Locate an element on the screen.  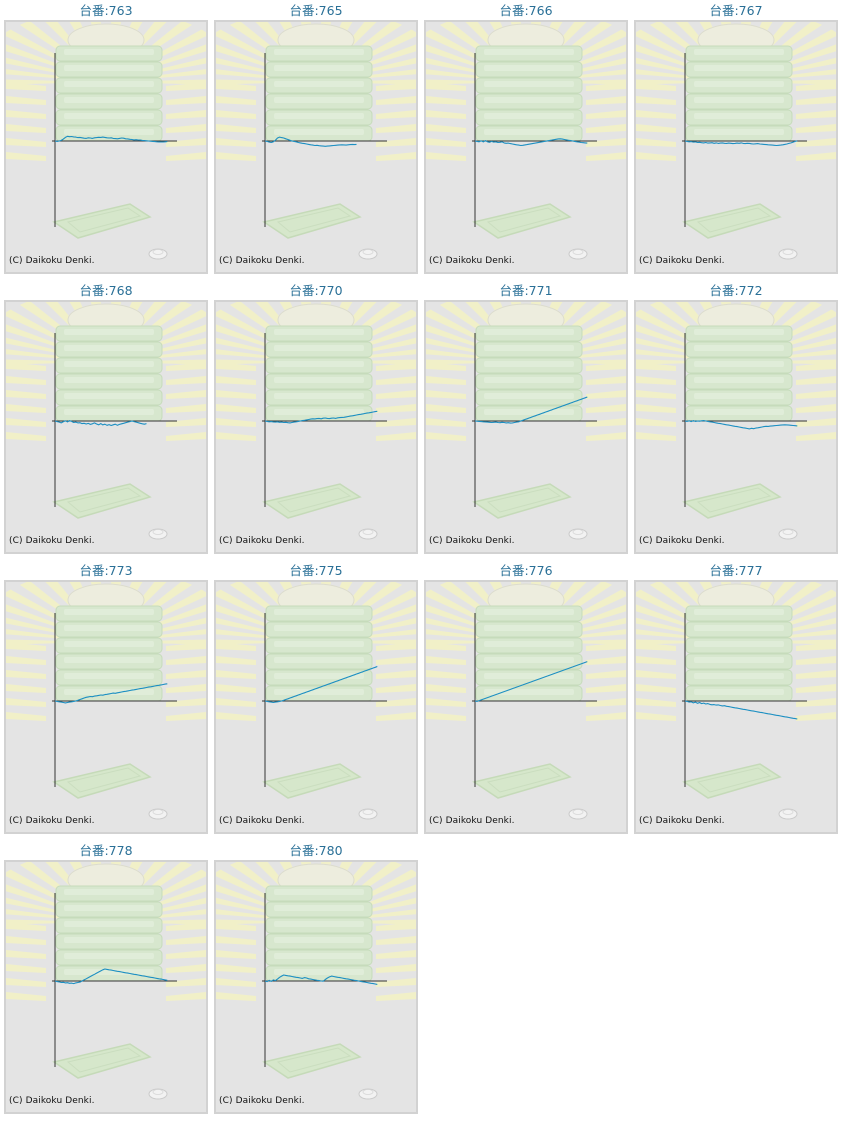
chart-title: 台番:771 is located at coordinates (526, 290).